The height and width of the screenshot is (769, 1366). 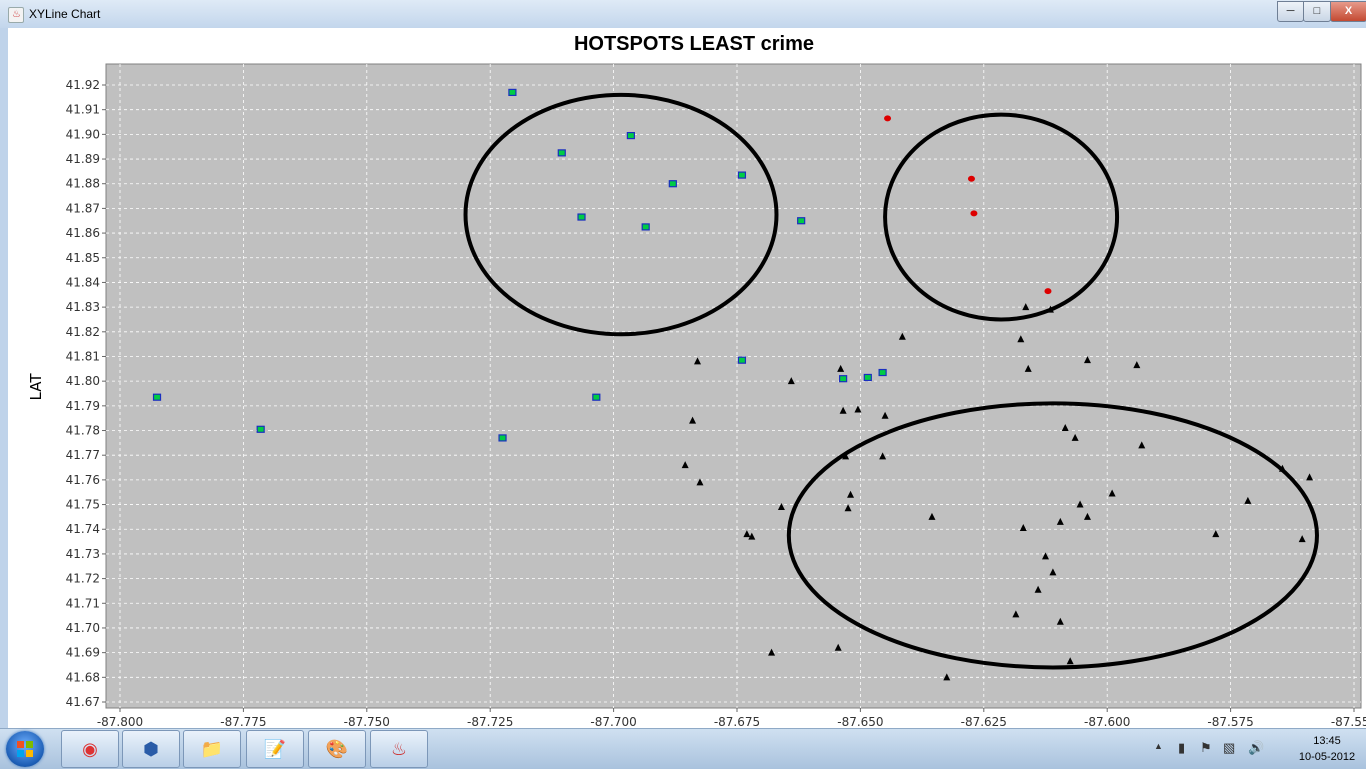 What do you see at coordinates (1317, 11) in the screenshot?
I see `maximize-button: □` at bounding box center [1317, 11].